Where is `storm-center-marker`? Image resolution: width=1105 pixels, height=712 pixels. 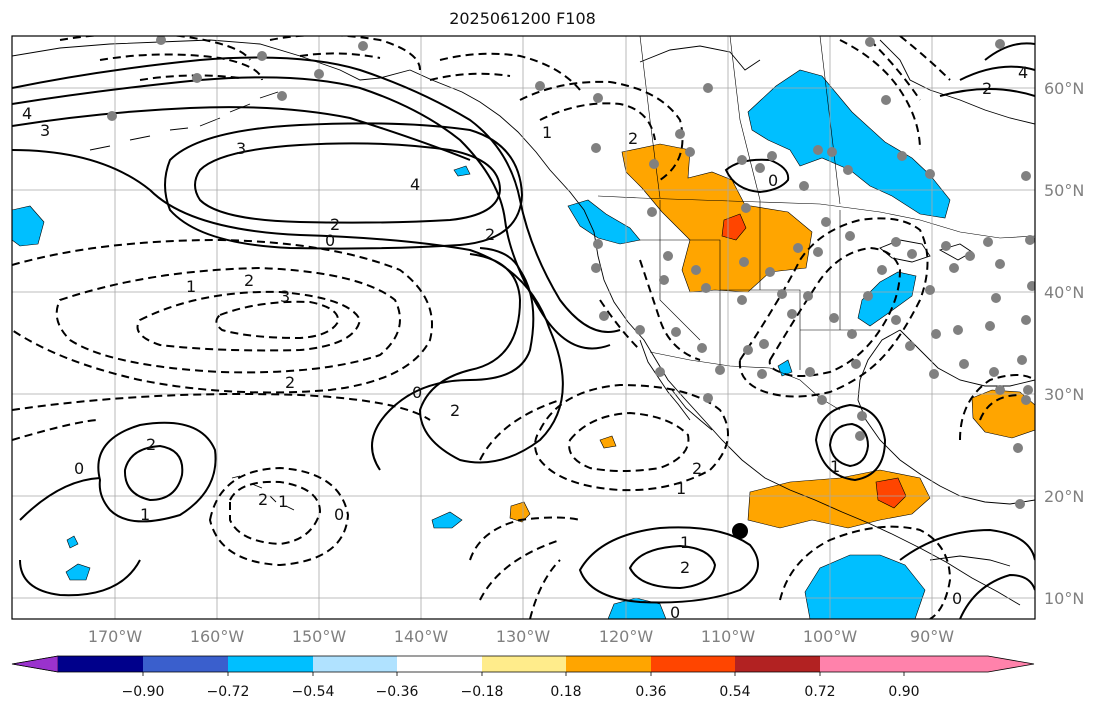 storm-center-marker is located at coordinates (740, 531).